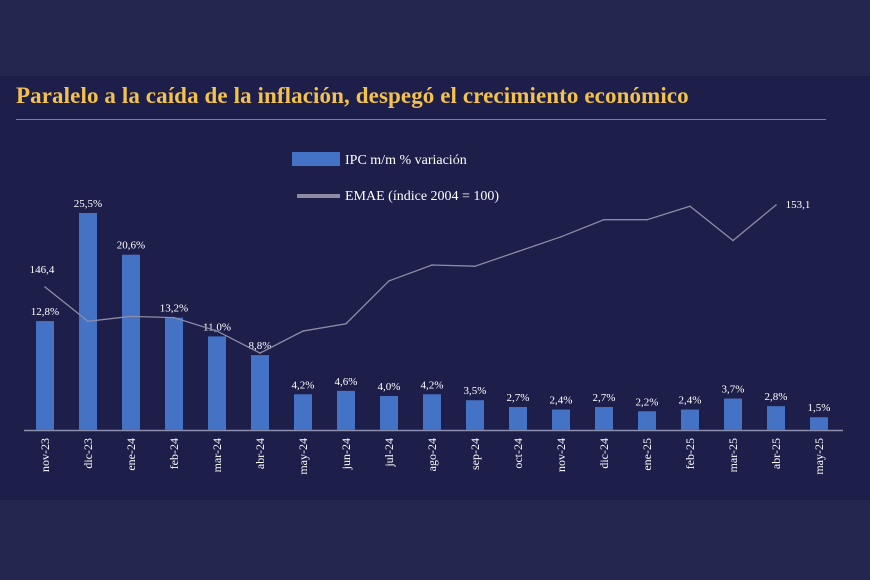 Image resolution: width=870 pixels, height=580 pixels. What do you see at coordinates (475, 391) in the screenshot?
I see `bar-label: 3,5%` at bounding box center [475, 391].